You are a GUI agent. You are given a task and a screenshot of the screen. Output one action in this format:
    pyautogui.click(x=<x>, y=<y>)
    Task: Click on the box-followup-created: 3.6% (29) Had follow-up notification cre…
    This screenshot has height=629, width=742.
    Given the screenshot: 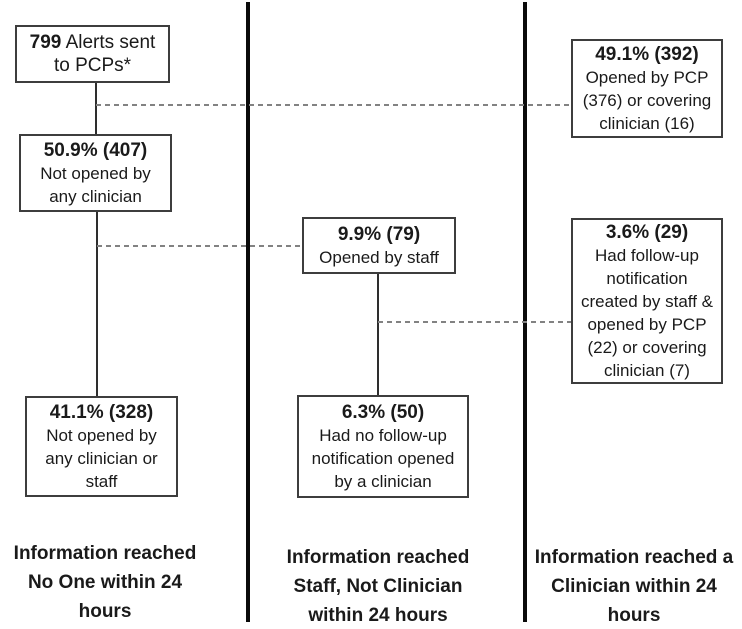 What is the action you would take?
    pyautogui.click(x=647, y=301)
    